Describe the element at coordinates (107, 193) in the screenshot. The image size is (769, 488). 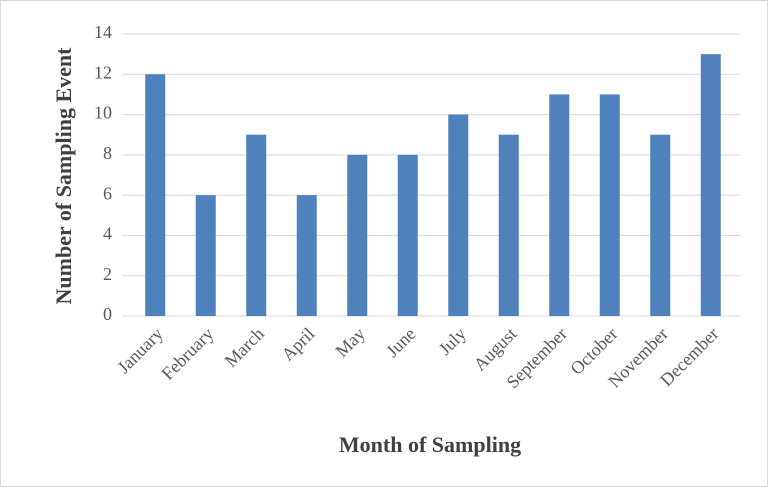
I see `y-tick-label: 6` at that location.